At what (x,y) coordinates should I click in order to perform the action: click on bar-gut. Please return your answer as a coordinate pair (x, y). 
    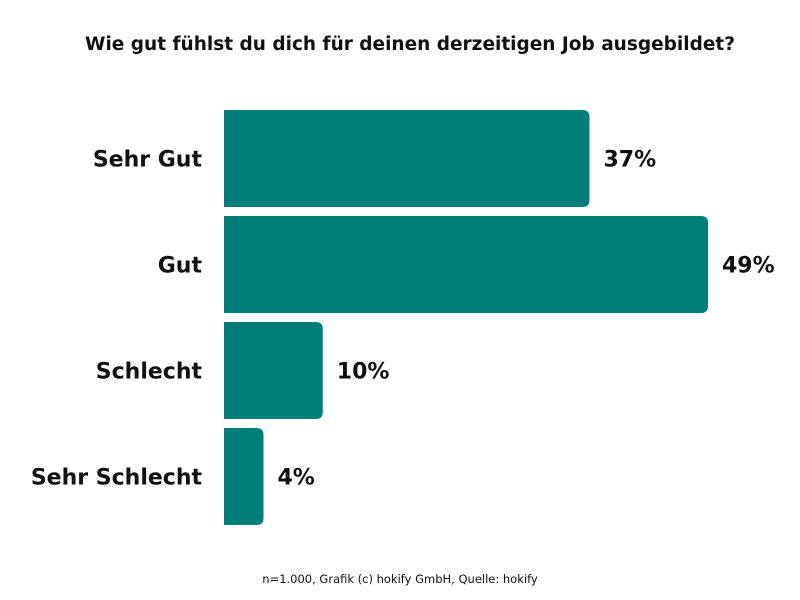
    Looking at the image, I should click on (466, 264).